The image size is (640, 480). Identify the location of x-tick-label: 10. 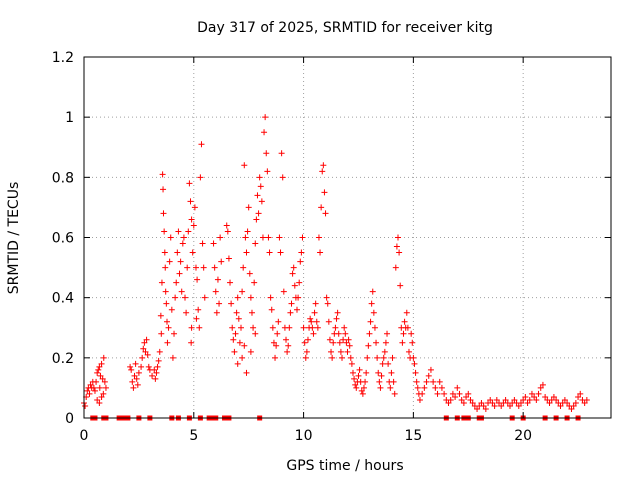
(304, 436).